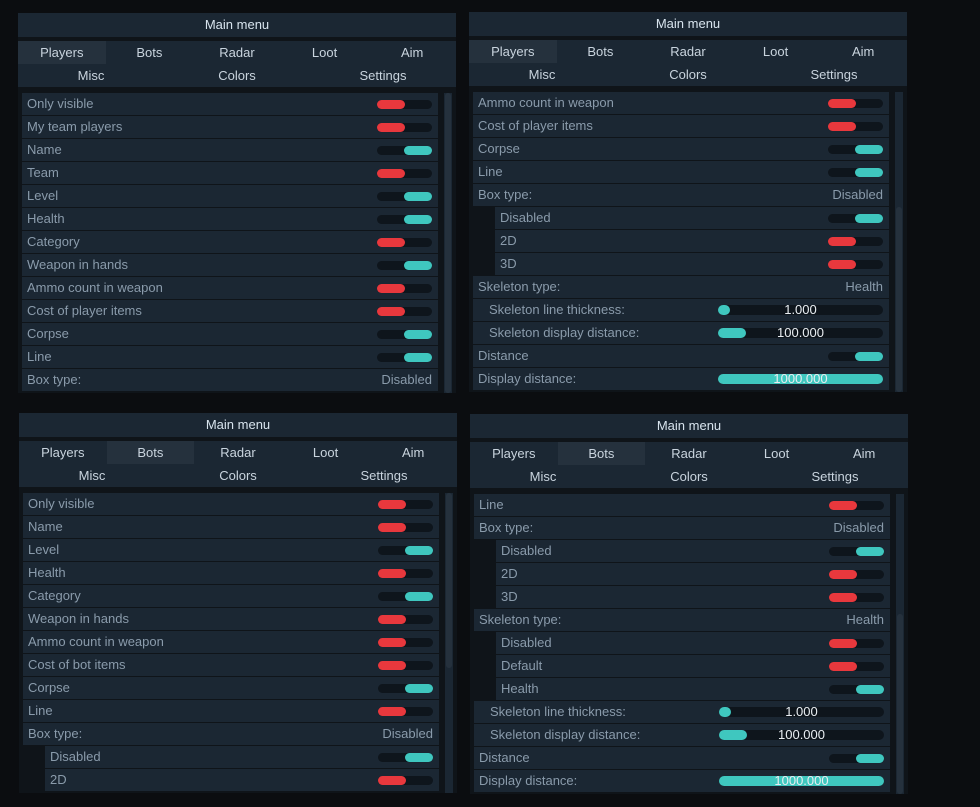  What do you see at coordinates (843, 505) in the screenshot?
I see `toggle-knob` at bounding box center [843, 505].